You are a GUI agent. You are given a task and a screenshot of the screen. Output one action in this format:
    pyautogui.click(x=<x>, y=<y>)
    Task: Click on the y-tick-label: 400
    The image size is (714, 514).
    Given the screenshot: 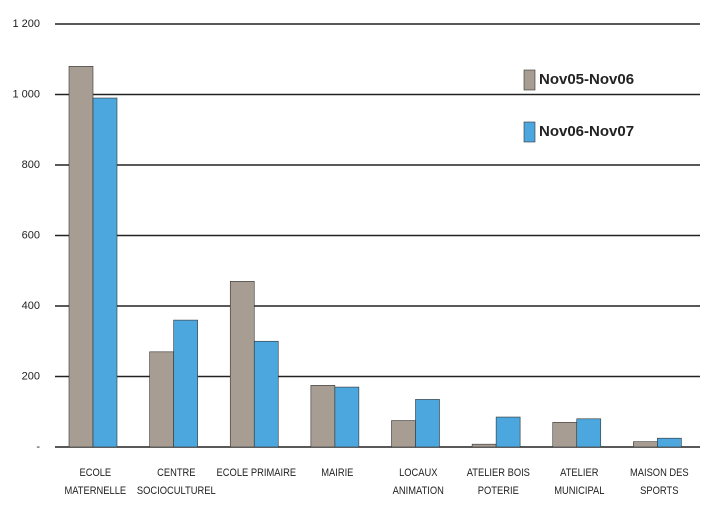 What is the action you would take?
    pyautogui.click(x=31, y=306)
    